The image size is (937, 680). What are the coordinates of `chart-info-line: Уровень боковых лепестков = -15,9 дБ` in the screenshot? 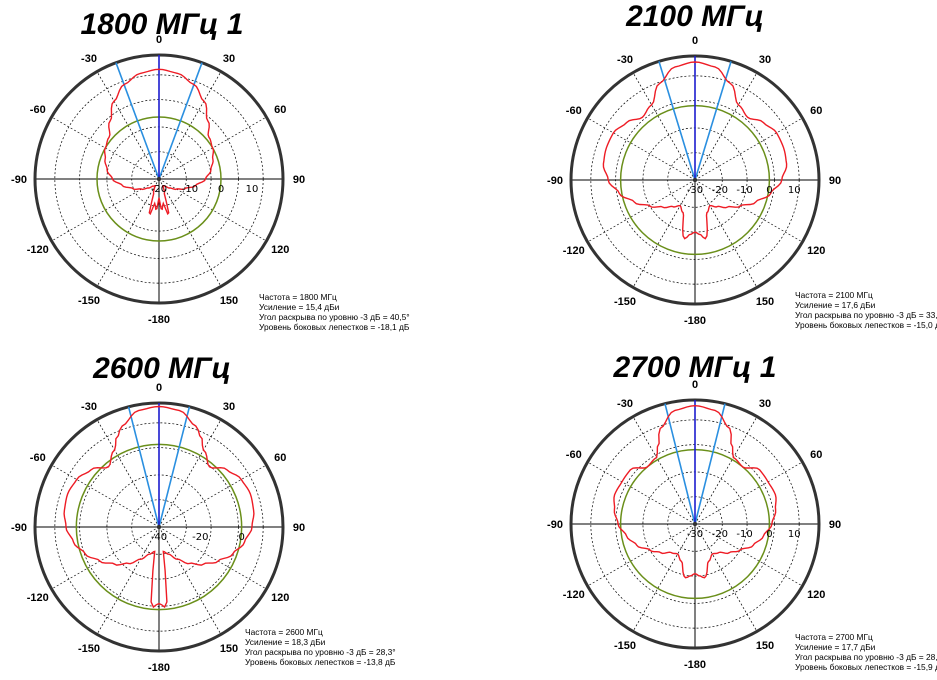 It's located at (866, 667).